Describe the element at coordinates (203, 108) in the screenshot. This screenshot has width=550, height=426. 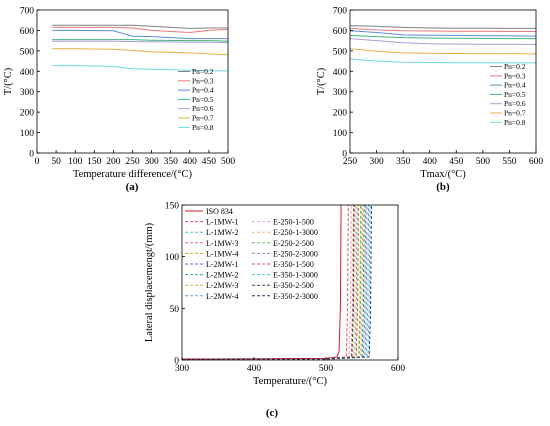
I see `panel-a-legend-label: Pn=0.6` at that location.